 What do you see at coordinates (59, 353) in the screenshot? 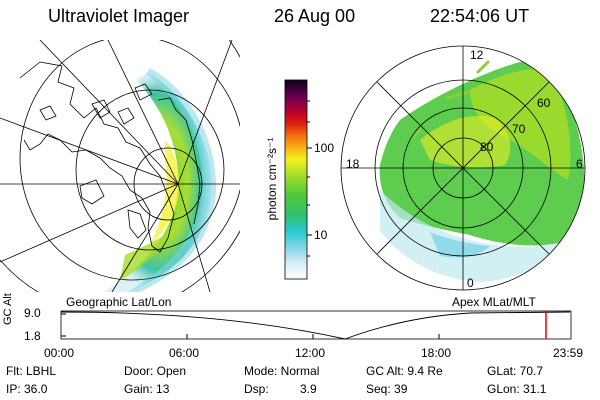
I see `timeline-tick-0000: 00:00` at bounding box center [59, 353].